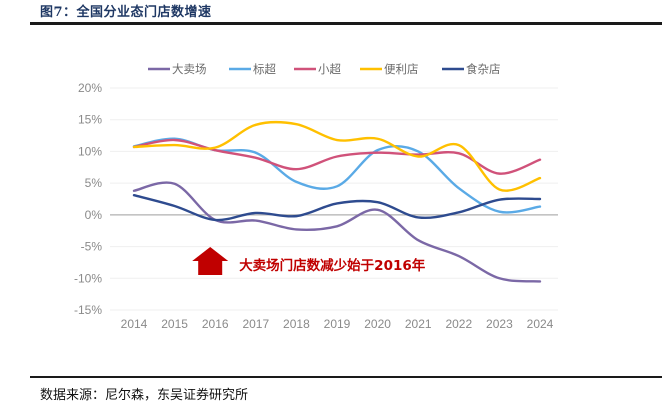 Image resolution: width=662 pixels, height=411 pixels. Describe the element at coordinates (90, 151) in the screenshot. I see `y-tick-label: 10%` at that location.